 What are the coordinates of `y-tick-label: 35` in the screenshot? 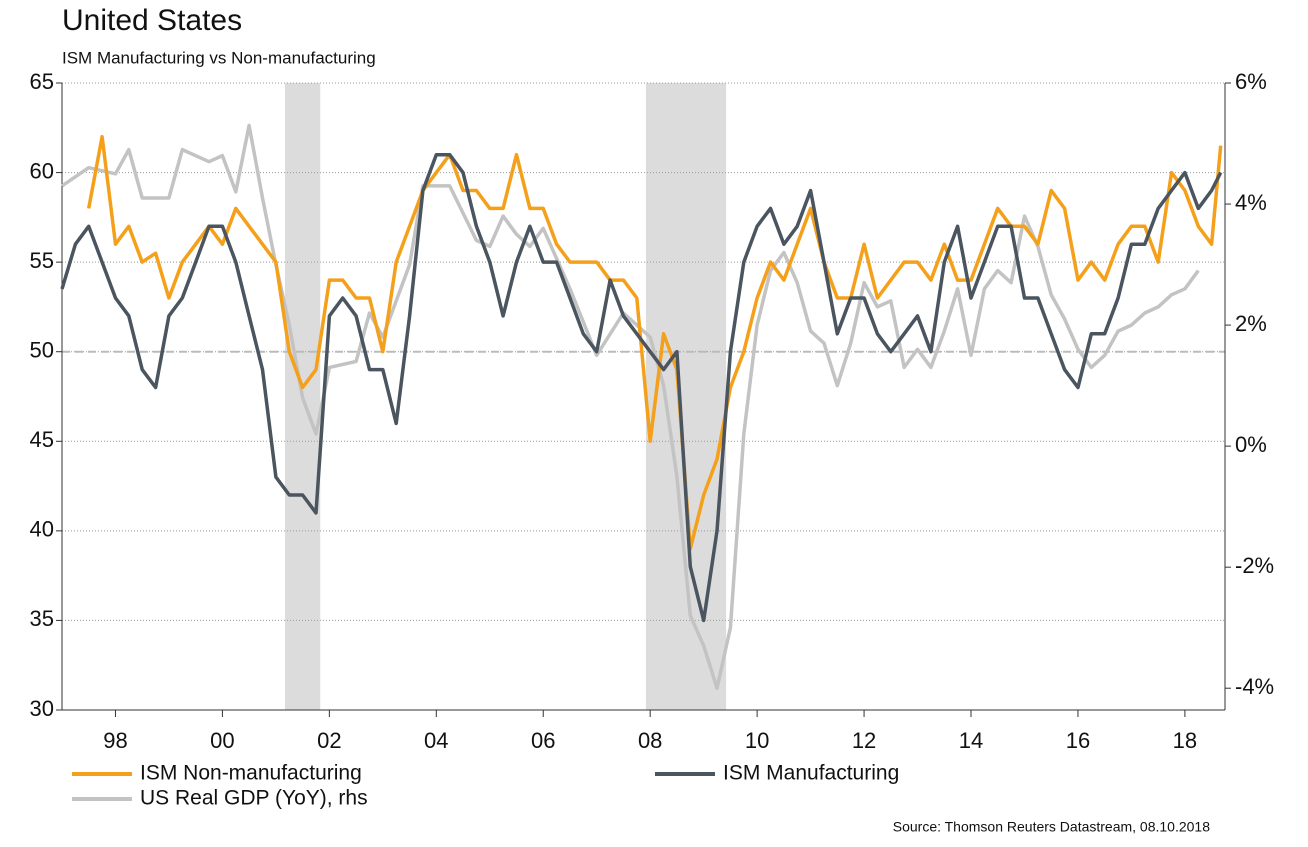 It's located at (42, 618).